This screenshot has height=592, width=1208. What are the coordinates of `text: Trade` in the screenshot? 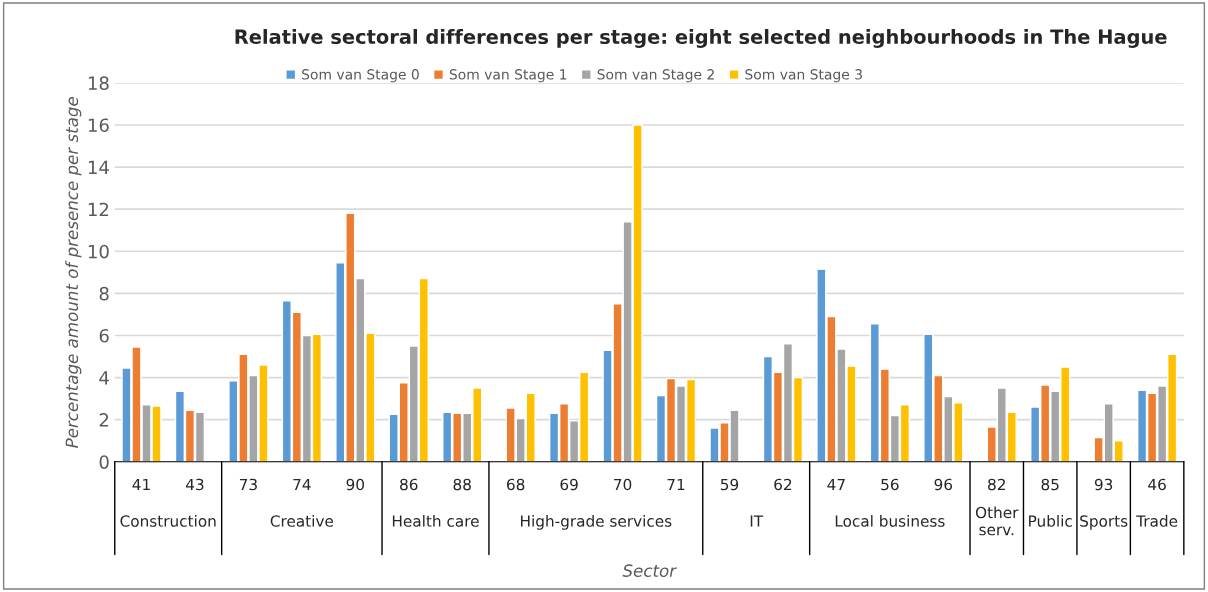 It's located at (1157, 520).